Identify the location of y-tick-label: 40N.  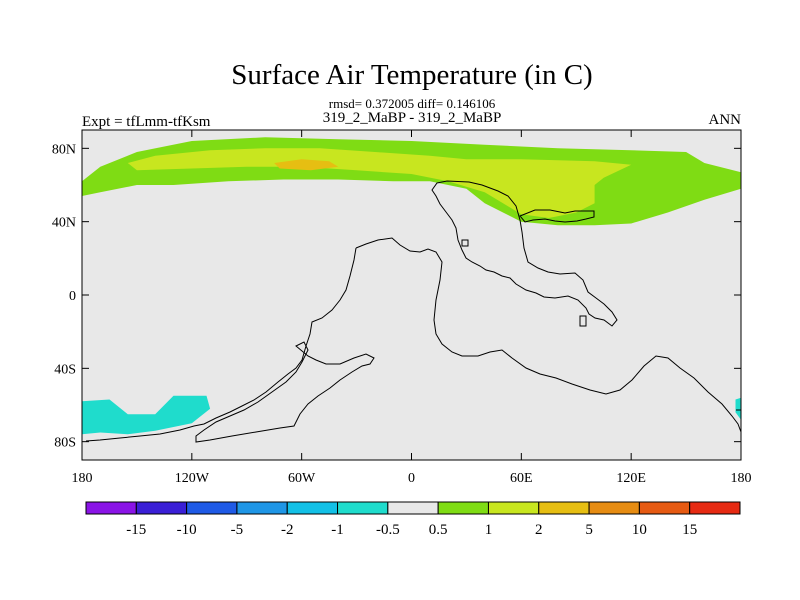
(64, 223).